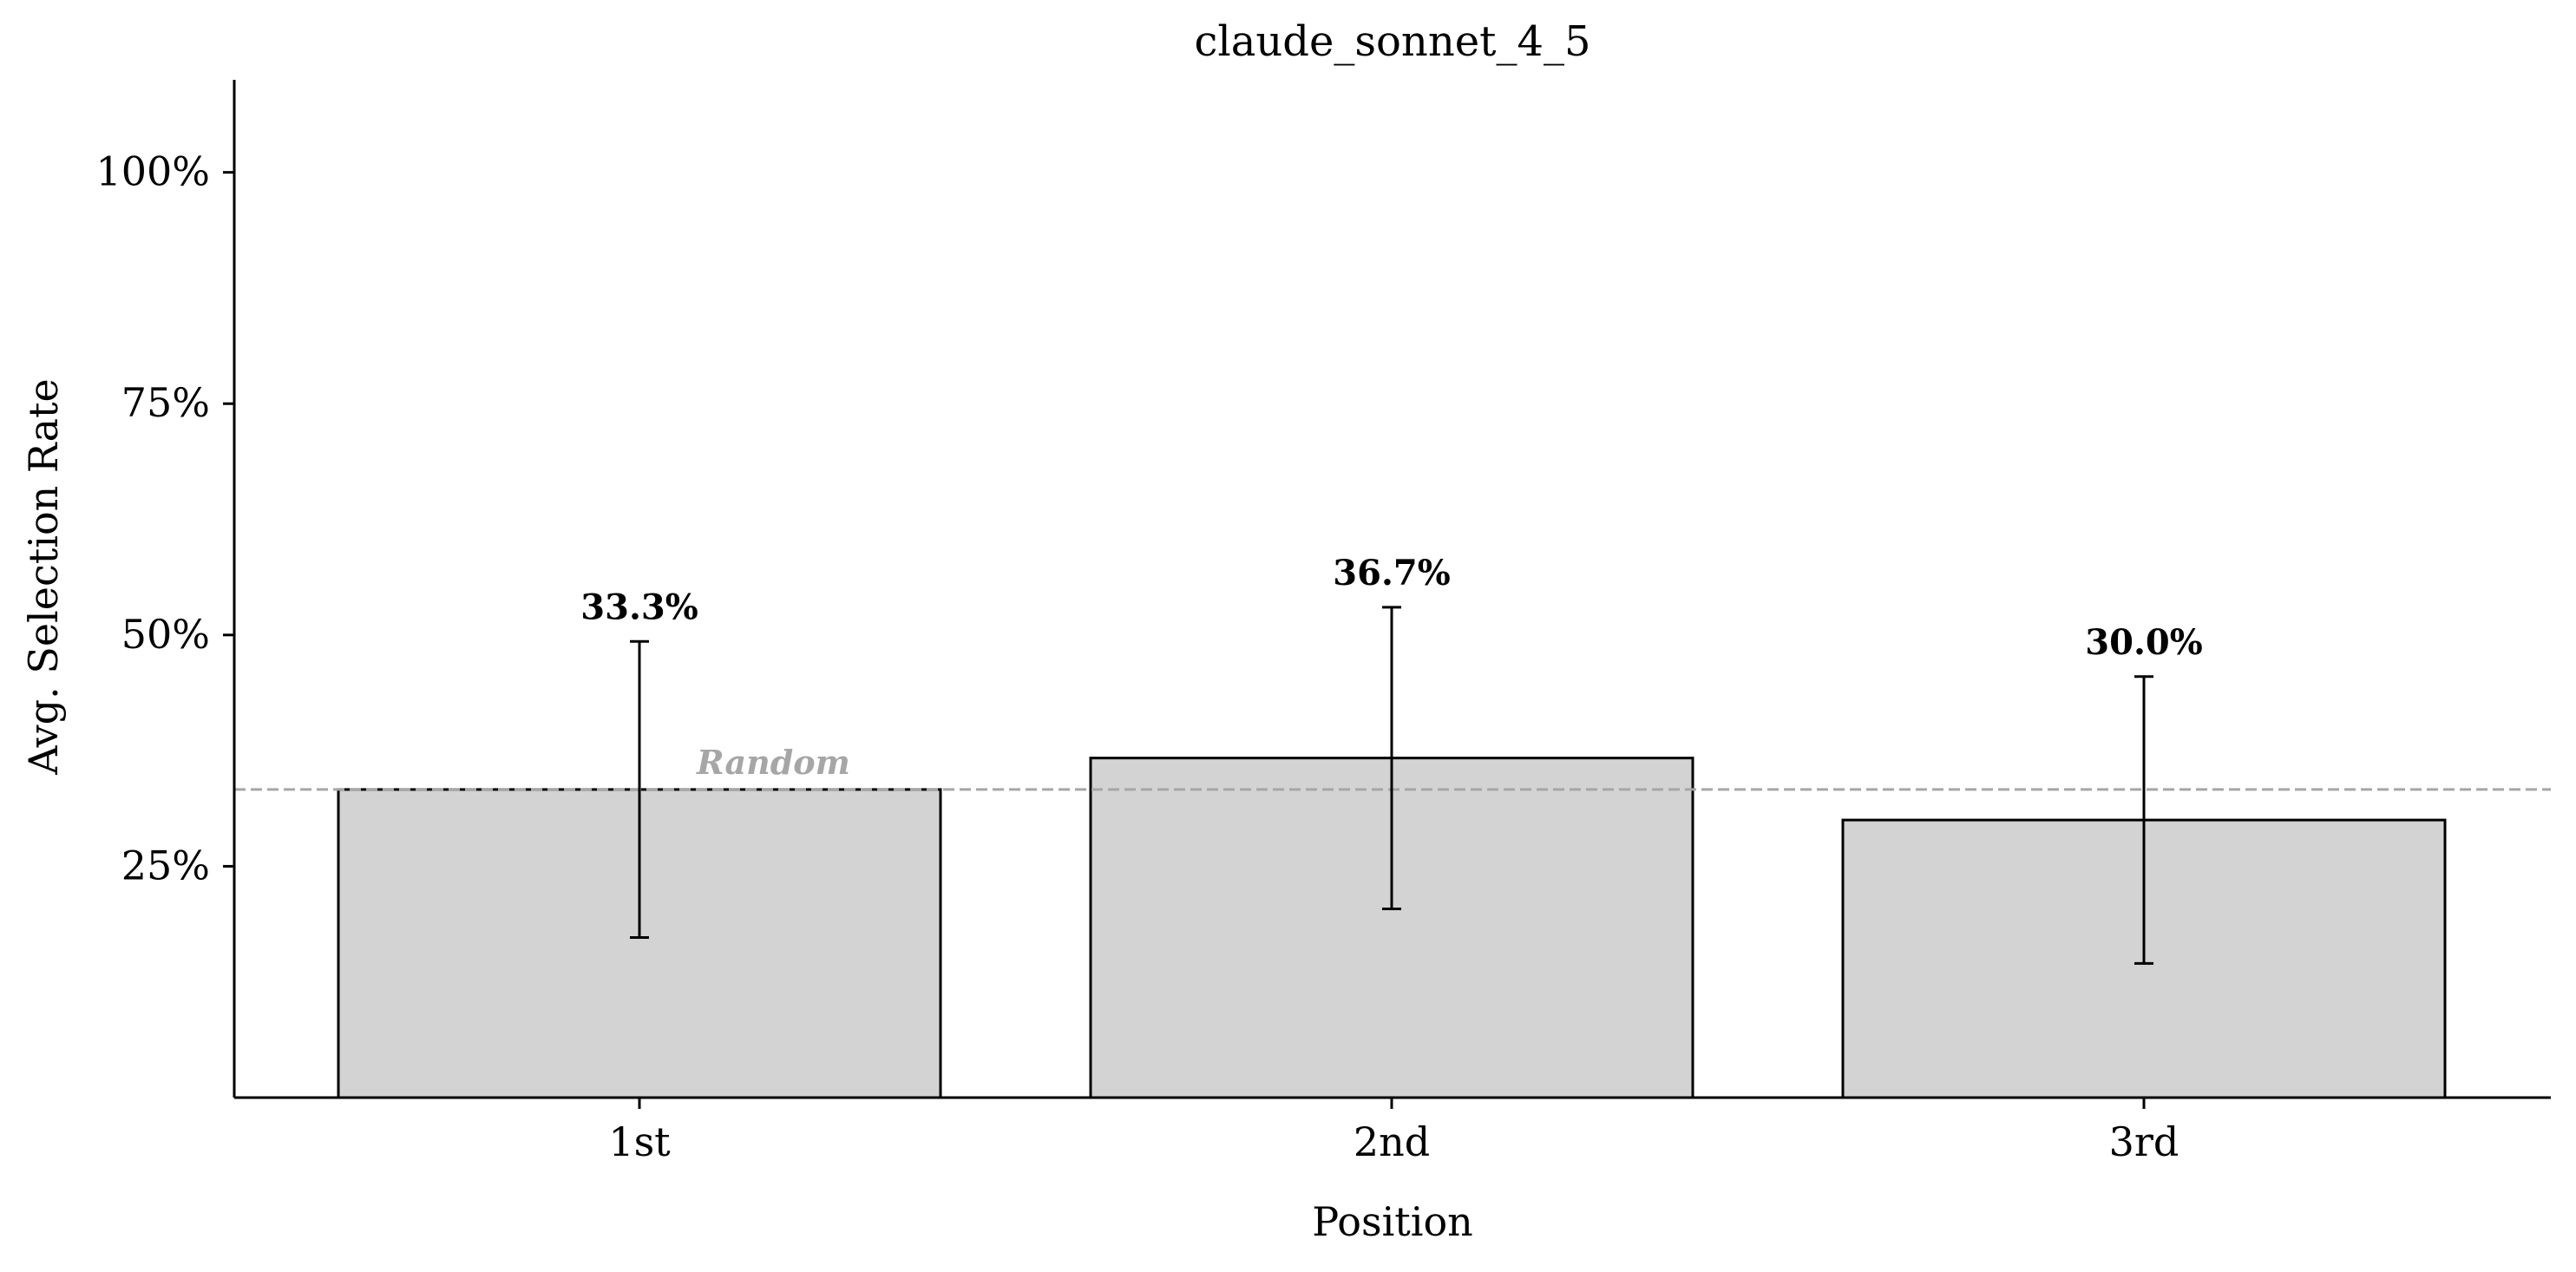 Image resolution: width=2576 pixels, height=1272 pixels. Describe the element at coordinates (1392, 1141) in the screenshot. I see `x-tick-label-2nd: 2nd` at that location.